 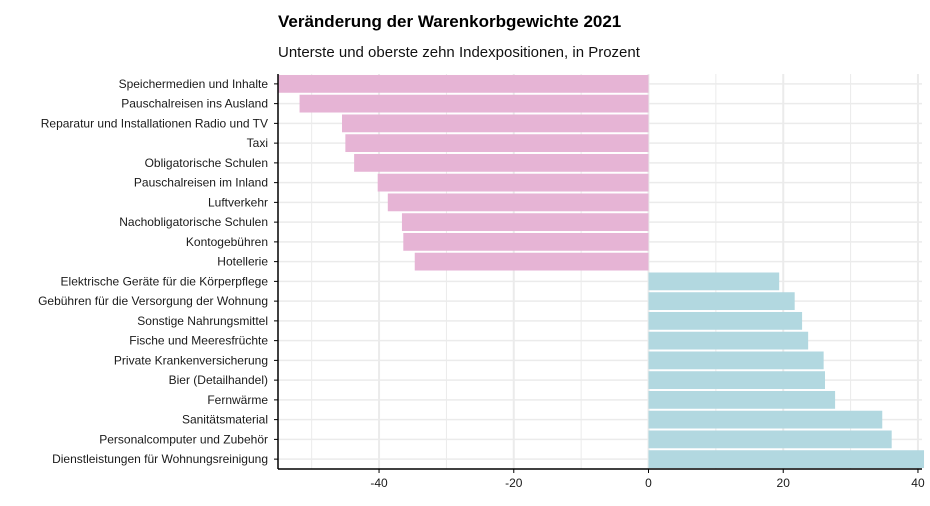 What do you see at coordinates (165, 281) in the screenshot?
I see `category-label: Elektrische Geräte für die Körperpflege` at bounding box center [165, 281].